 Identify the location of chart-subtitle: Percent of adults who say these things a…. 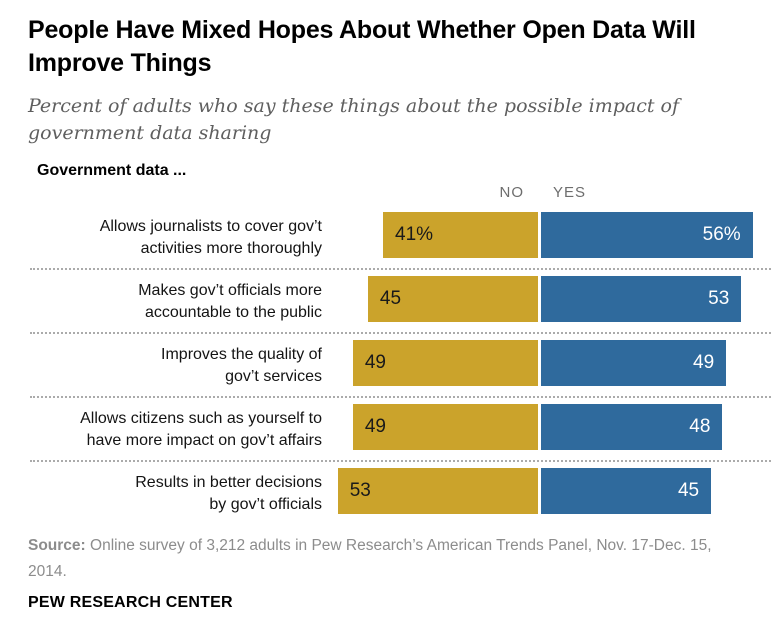
(353, 119).